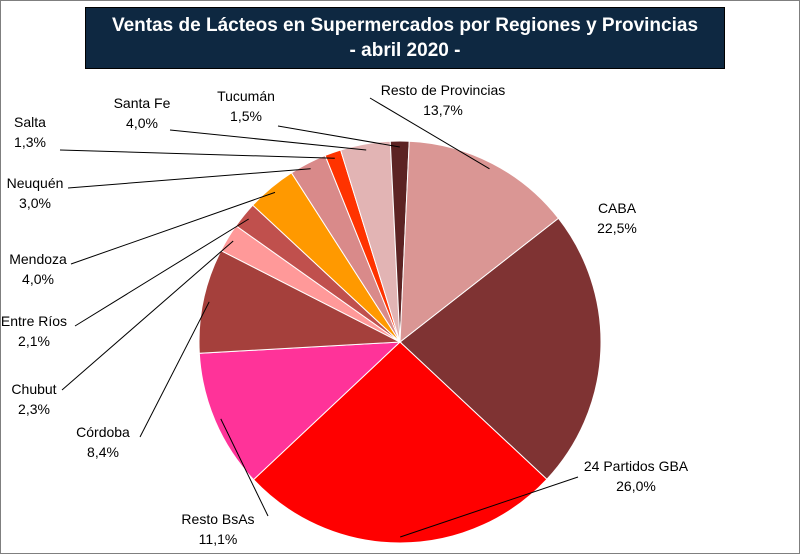 Image resolution: width=800 pixels, height=554 pixels. Describe the element at coordinates (142, 103) in the screenshot. I see `slice-label-10: Santa Fe` at that location.